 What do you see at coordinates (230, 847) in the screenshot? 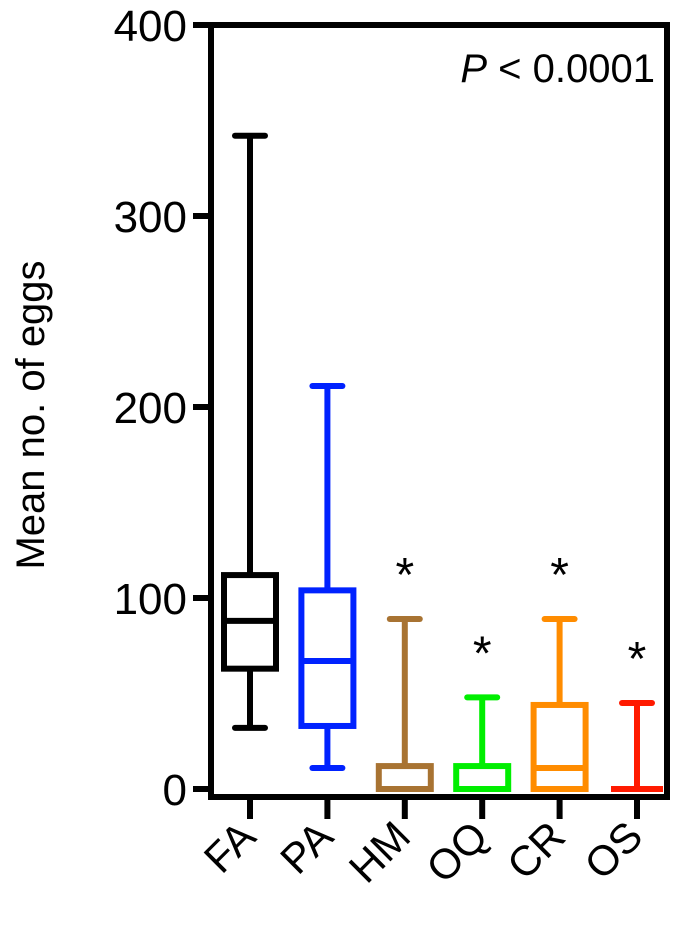
I see `x-tick-label-fa: FA` at bounding box center [230, 847].